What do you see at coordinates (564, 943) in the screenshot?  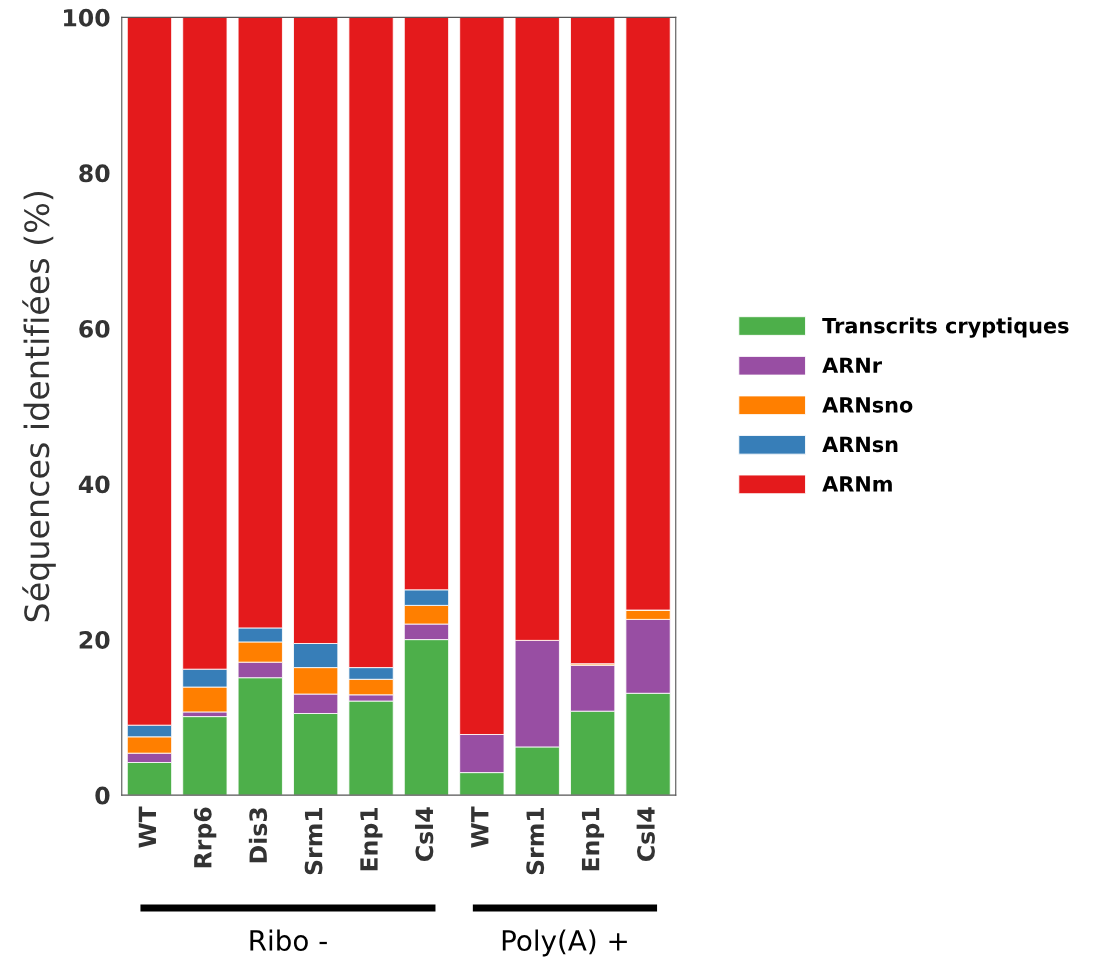 I see `text: Poly(A) +` at bounding box center [564, 943].